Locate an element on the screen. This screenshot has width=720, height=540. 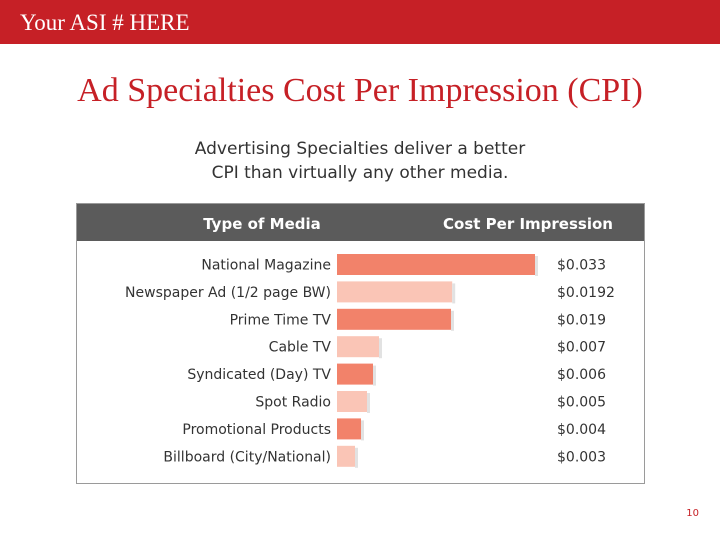
column-header-media: Type of Media is located at coordinates (262, 224).